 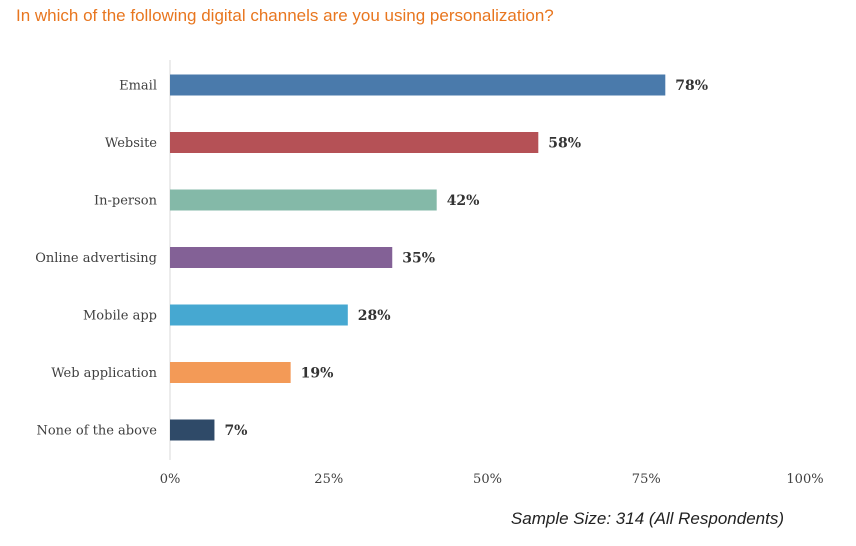 I want to click on x-tick-label: 100%, so click(x=804, y=479).